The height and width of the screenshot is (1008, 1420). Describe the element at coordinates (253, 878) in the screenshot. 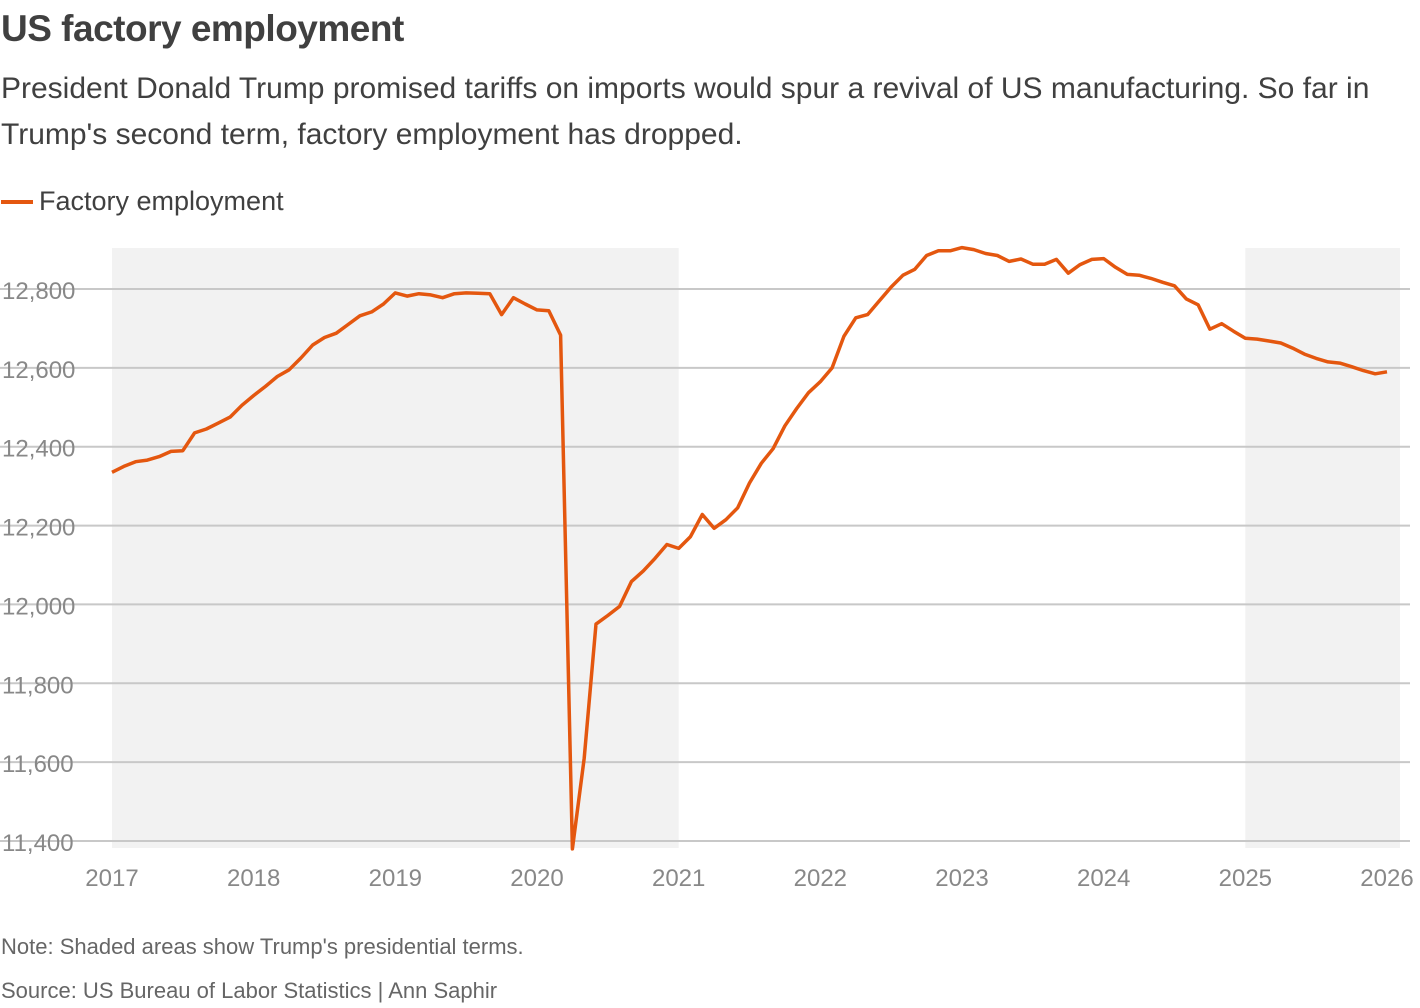

I see `x-tick-label: 2018` at that location.